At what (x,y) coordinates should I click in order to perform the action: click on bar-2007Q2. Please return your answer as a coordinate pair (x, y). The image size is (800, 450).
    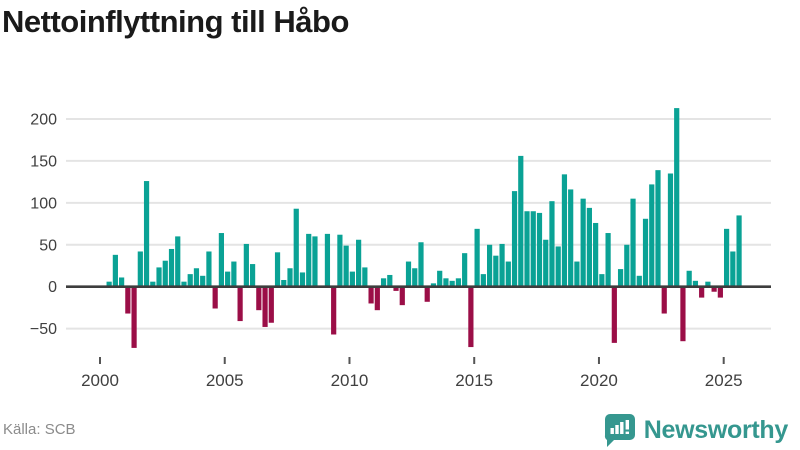
    Looking at the image, I should click on (284, 283).